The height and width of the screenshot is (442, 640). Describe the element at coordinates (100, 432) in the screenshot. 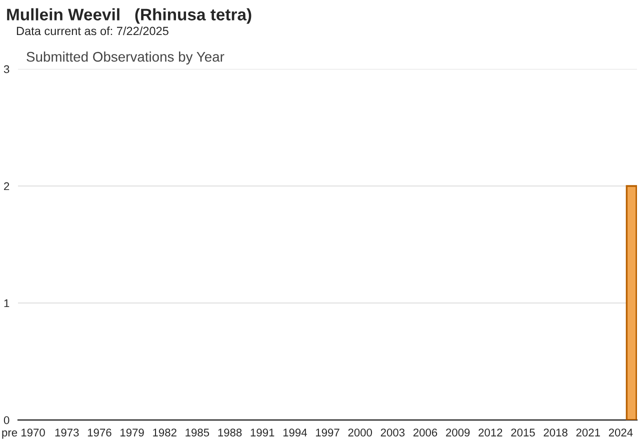

I see `x-tick-label: 1976` at that location.